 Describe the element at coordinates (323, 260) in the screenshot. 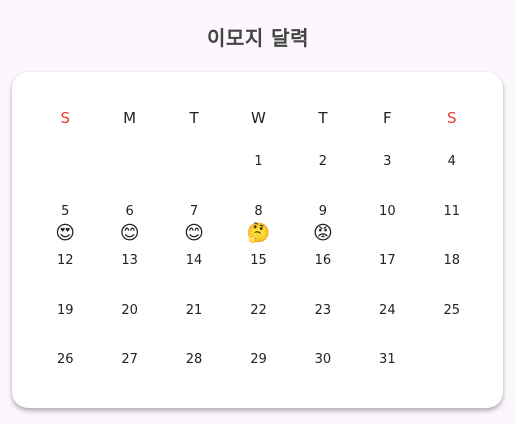

I see `day-number: 16` at that location.